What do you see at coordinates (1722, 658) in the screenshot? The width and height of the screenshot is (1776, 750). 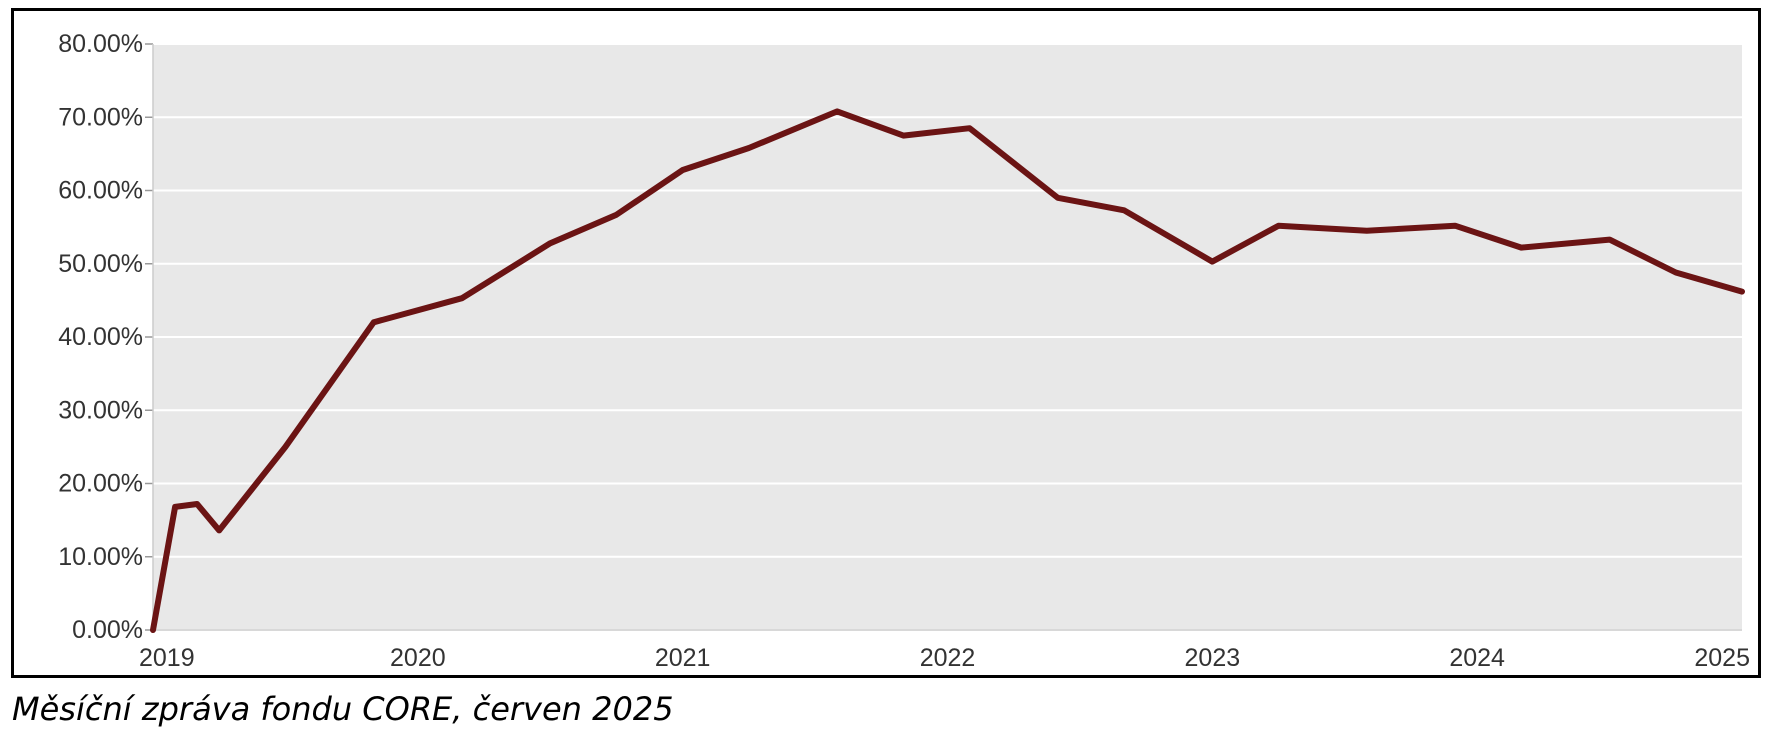 I see `x-tick-label: 2025` at bounding box center [1722, 658].